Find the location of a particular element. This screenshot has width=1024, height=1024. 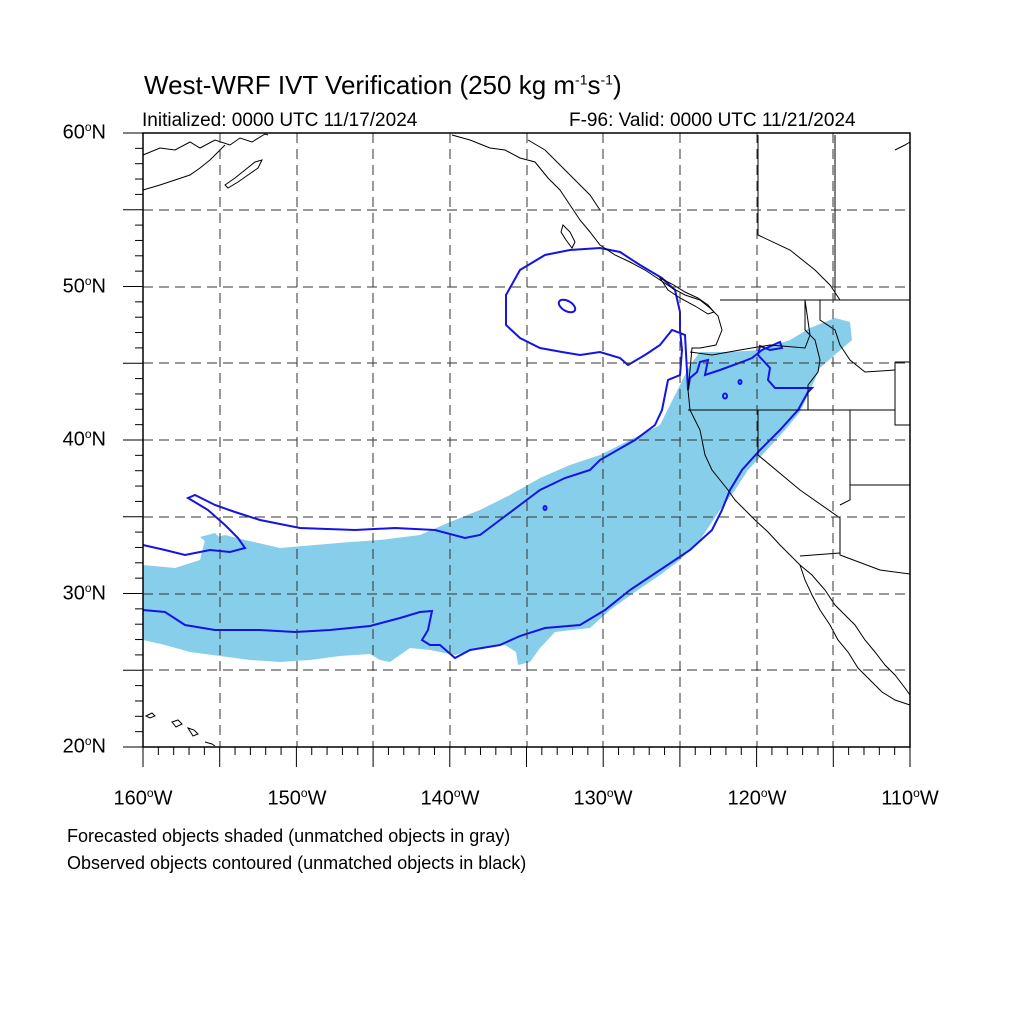

haida-gwaii is located at coordinates (568, 236).